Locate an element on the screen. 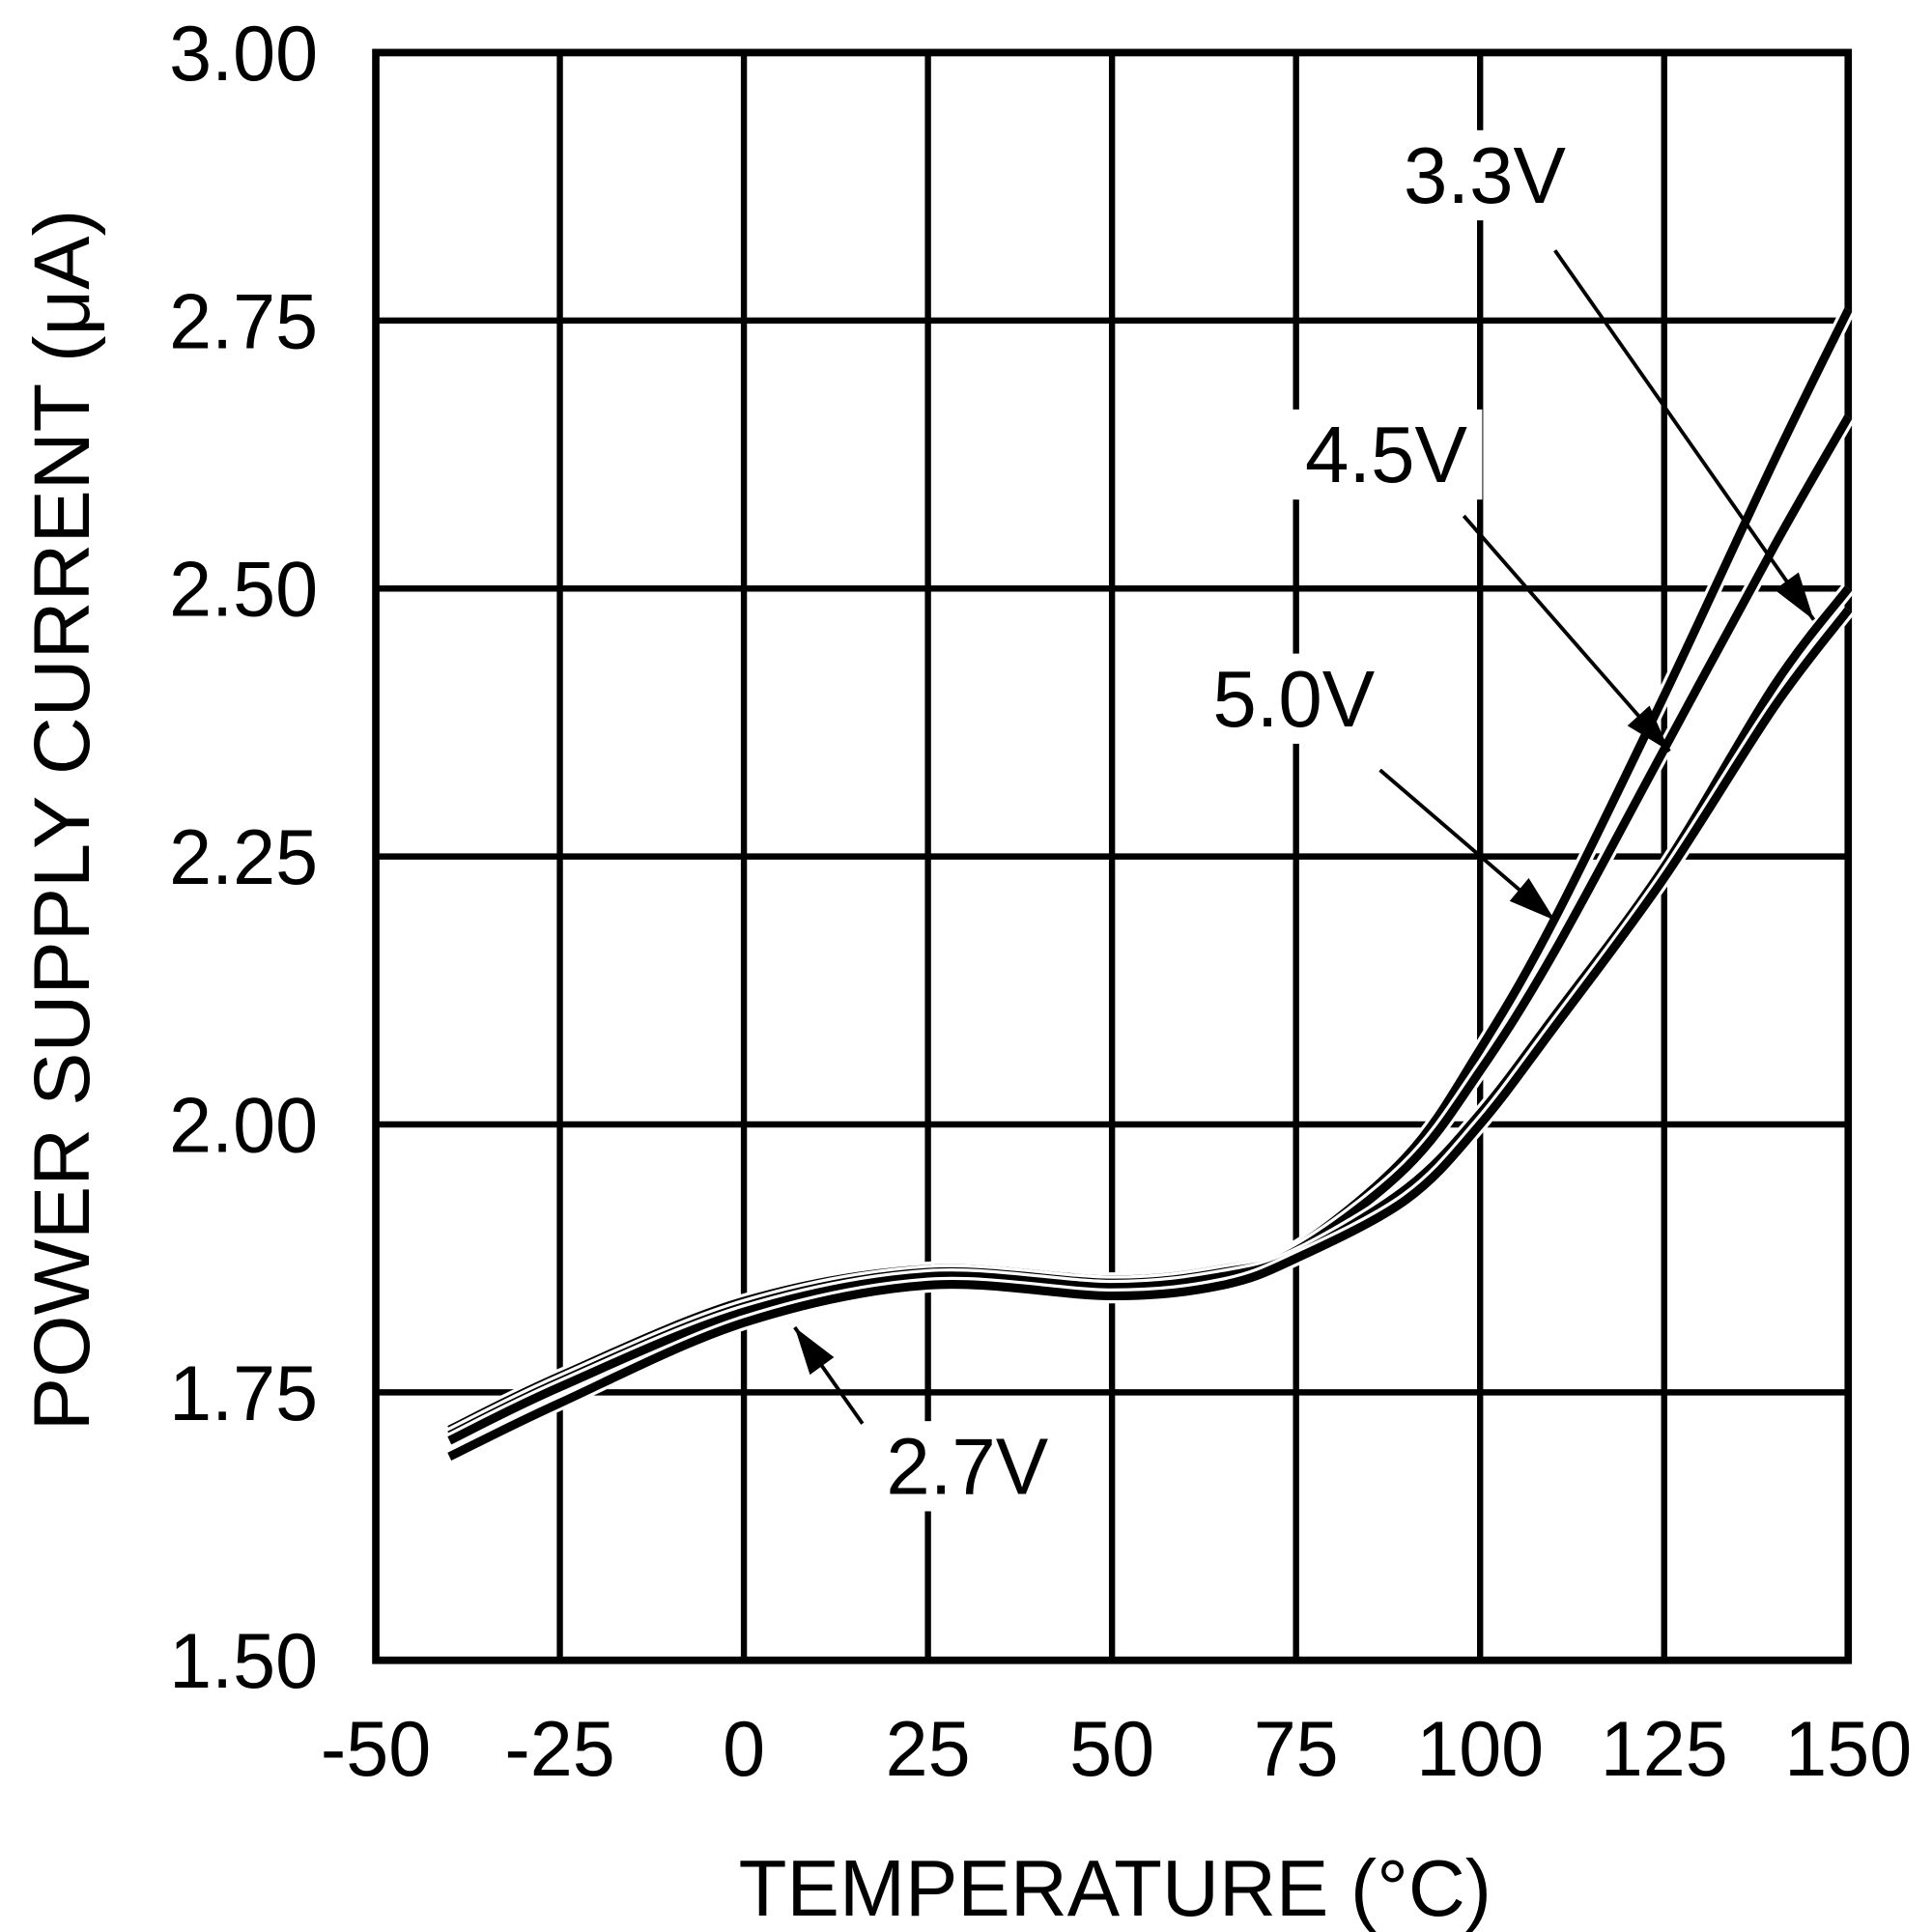  x-tick-label: 125 is located at coordinates (1664, 1748).